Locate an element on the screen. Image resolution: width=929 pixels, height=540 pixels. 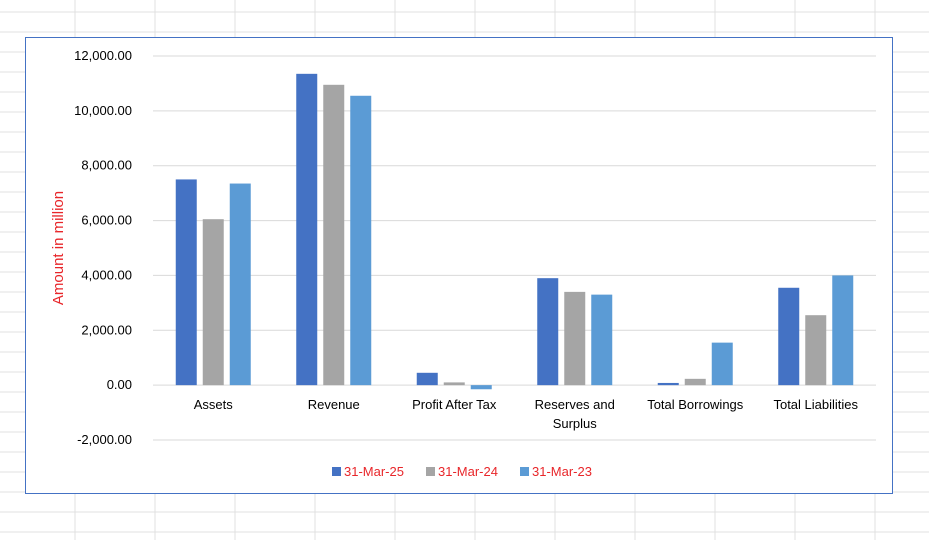
y-tick-label: 2,000.00 is located at coordinates (106, 329).